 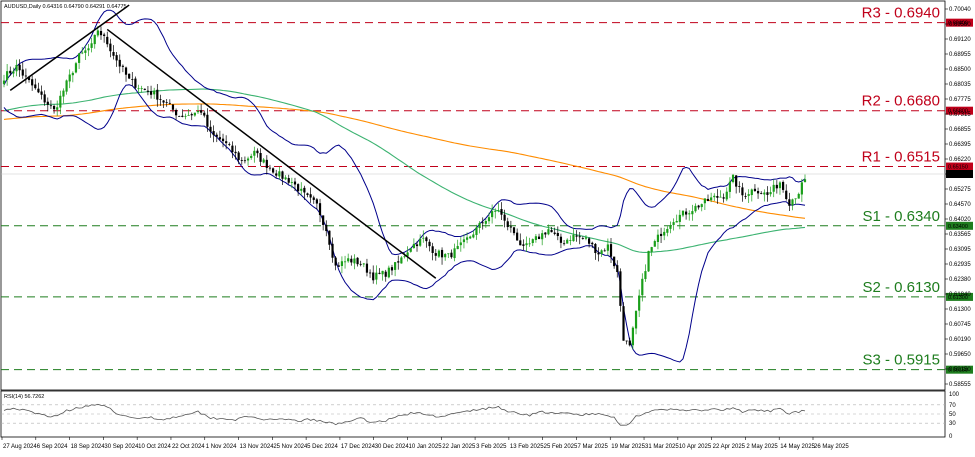 I want to click on x-tick-label: 5 Dec 2024, so click(x=322, y=447).